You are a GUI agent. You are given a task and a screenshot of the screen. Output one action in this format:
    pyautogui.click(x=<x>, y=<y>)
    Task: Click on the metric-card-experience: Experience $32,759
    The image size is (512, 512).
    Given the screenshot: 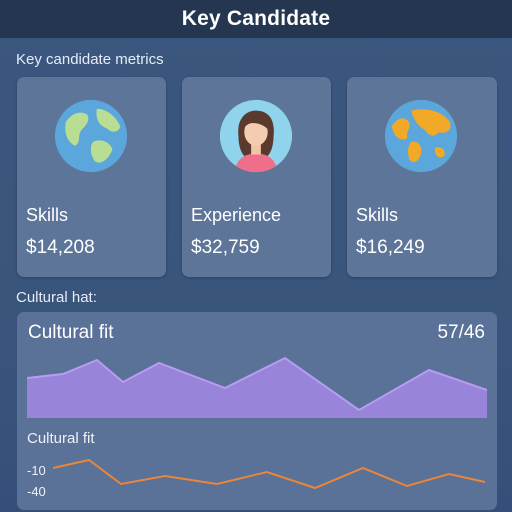 What is the action you would take?
    pyautogui.click(x=256, y=177)
    